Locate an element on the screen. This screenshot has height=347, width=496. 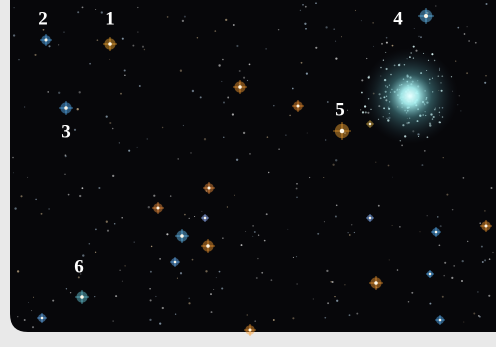
globular-cluster is located at coordinates (410, 96).